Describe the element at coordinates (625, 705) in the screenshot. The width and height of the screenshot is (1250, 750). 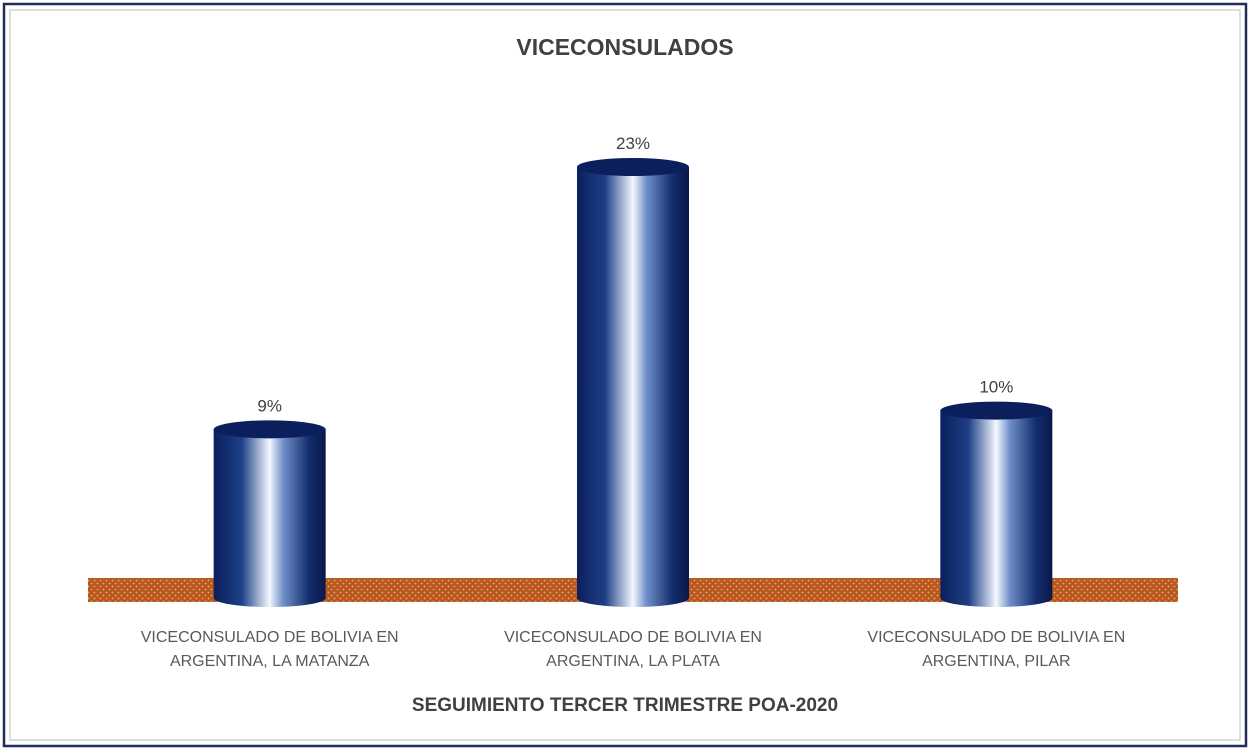
I see `x-axis-title: SEGUIMIENTO TERCER TRIMESTRE POA-2020` at that location.